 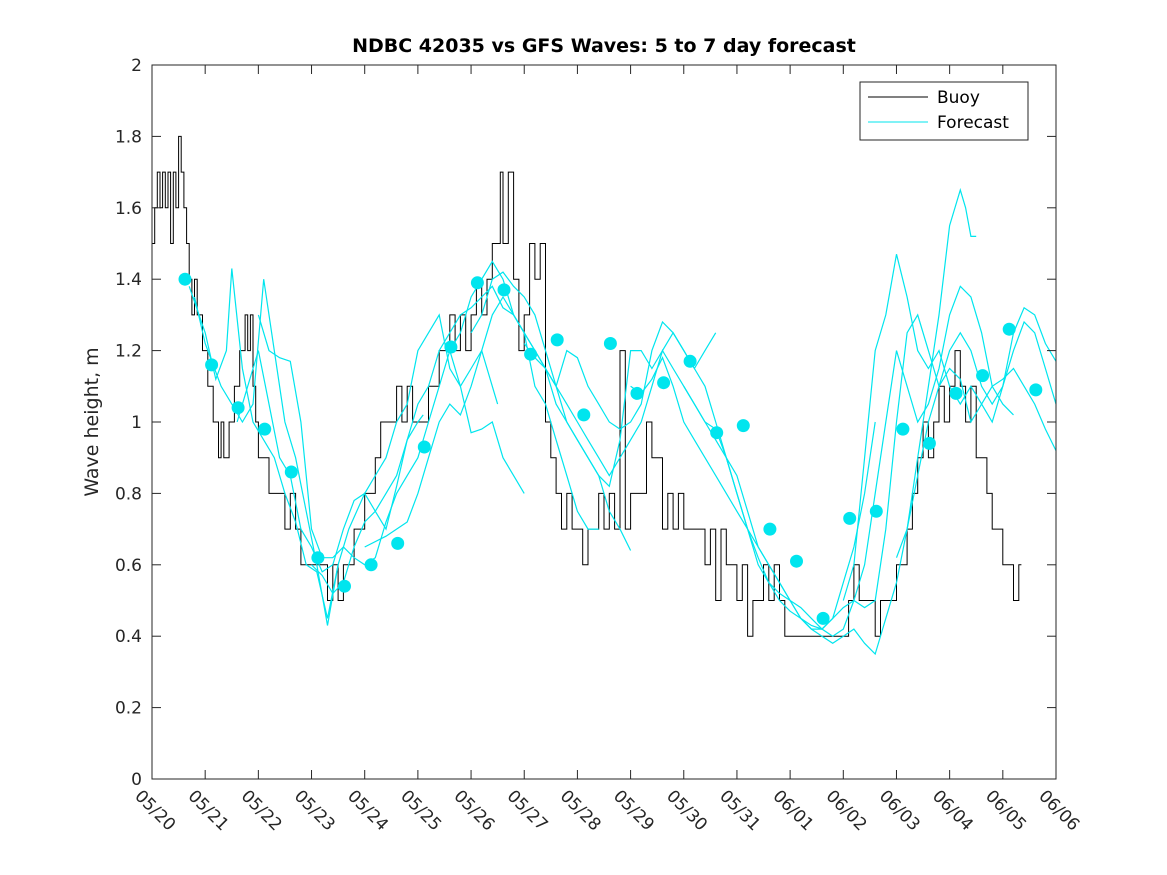 I want to click on y-tick-label-6: 1.2, so click(x=128, y=352).